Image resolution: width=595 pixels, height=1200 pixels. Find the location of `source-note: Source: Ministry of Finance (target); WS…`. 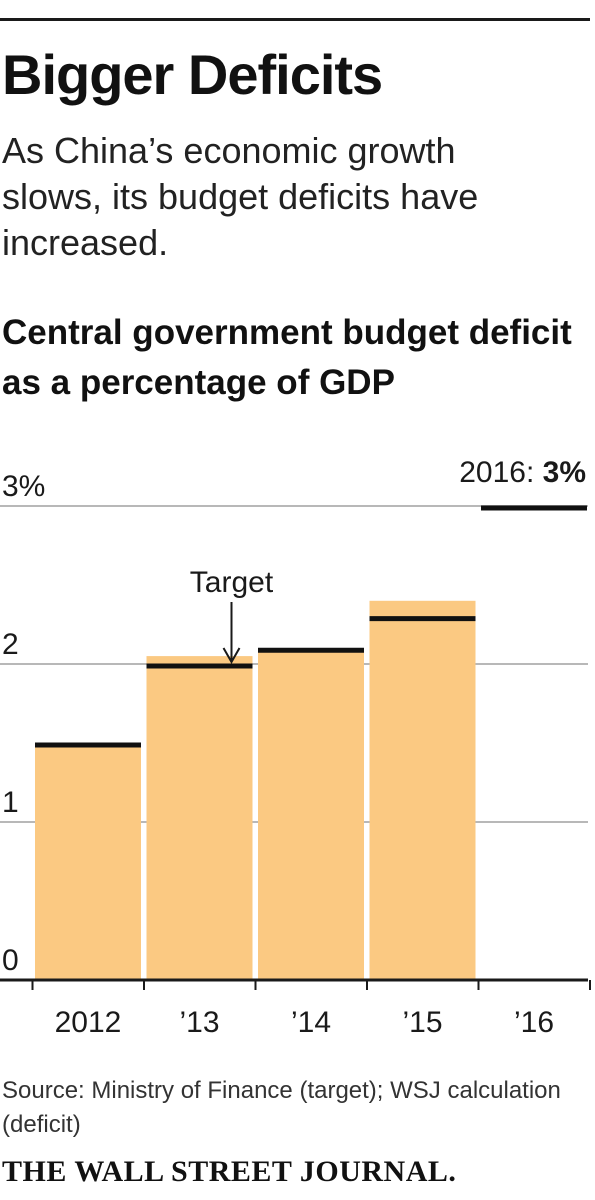

source-note: Source: Ministry of Finance (target); WS… is located at coordinates (281, 1107).